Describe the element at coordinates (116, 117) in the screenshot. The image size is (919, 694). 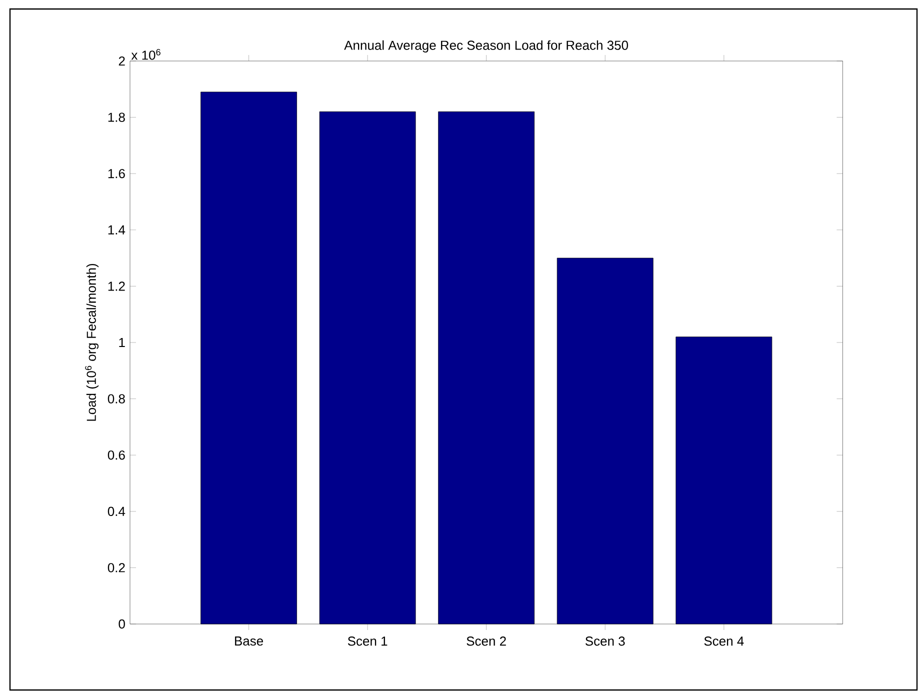
I see `y-tick-label: 1.8` at that location.